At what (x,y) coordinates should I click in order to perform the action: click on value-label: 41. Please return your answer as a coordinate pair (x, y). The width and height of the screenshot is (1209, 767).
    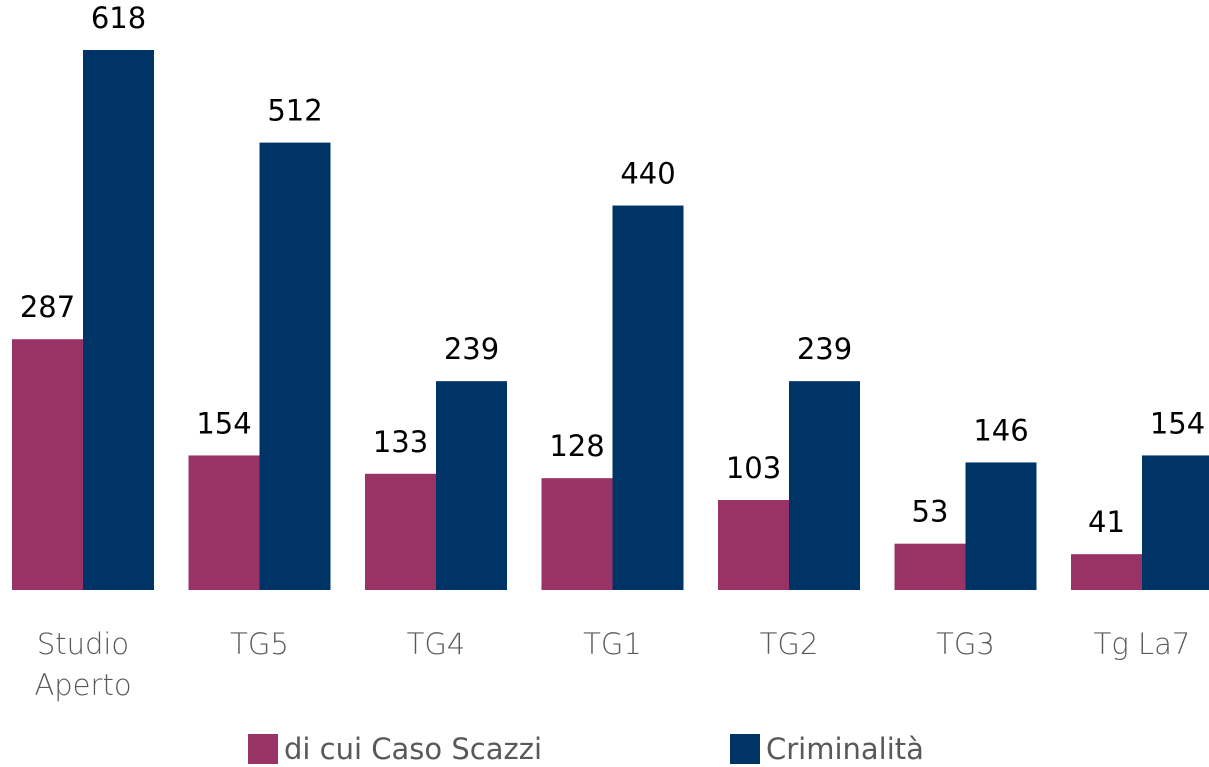
    Looking at the image, I should click on (1106, 522).